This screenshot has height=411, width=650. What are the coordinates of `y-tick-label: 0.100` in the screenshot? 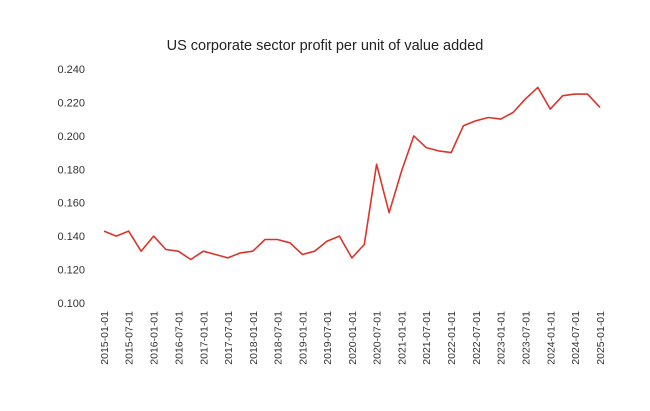 It's located at (71, 304).